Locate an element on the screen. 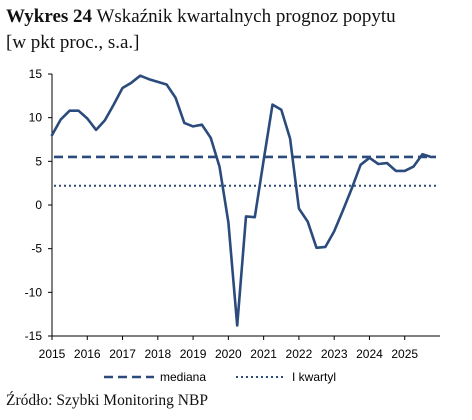 This screenshot has width=472, height=420. x-tick-label: 2018 is located at coordinates (157, 354).